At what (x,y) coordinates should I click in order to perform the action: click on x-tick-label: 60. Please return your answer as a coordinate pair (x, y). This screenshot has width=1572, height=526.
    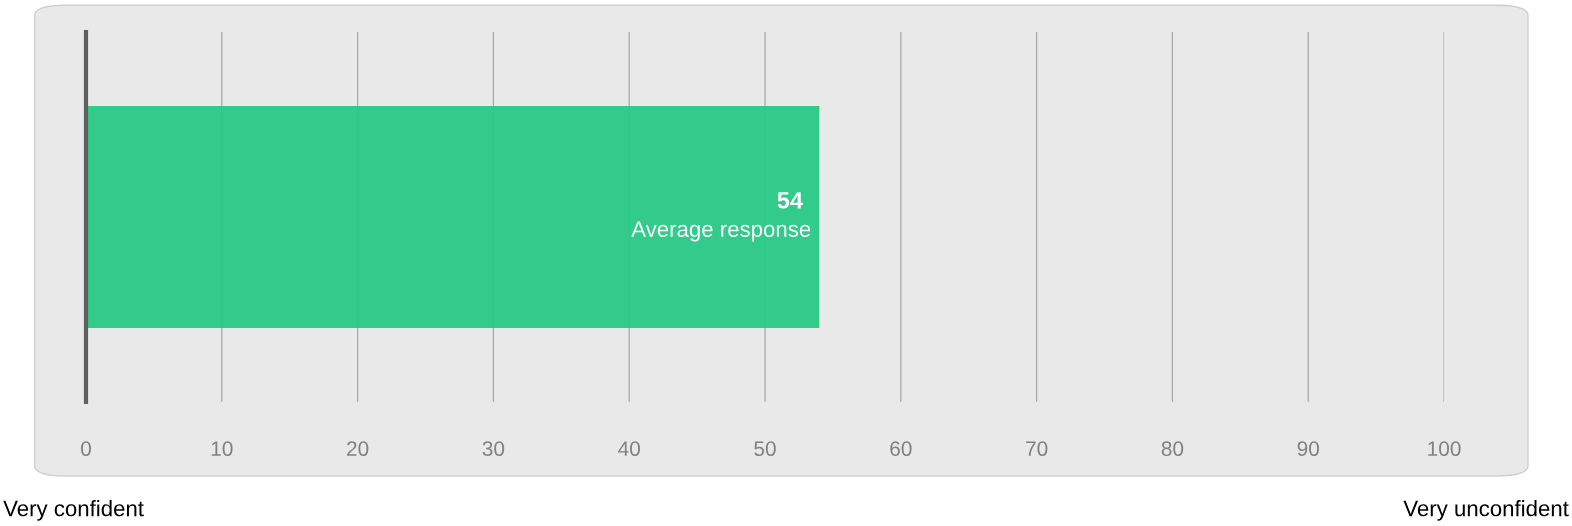
    Looking at the image, I should click on (901, 449).